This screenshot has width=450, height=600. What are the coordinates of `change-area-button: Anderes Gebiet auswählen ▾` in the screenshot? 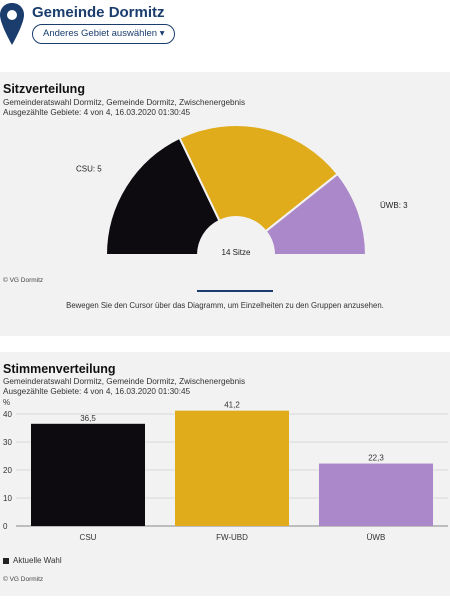 It's located at (104, 34).